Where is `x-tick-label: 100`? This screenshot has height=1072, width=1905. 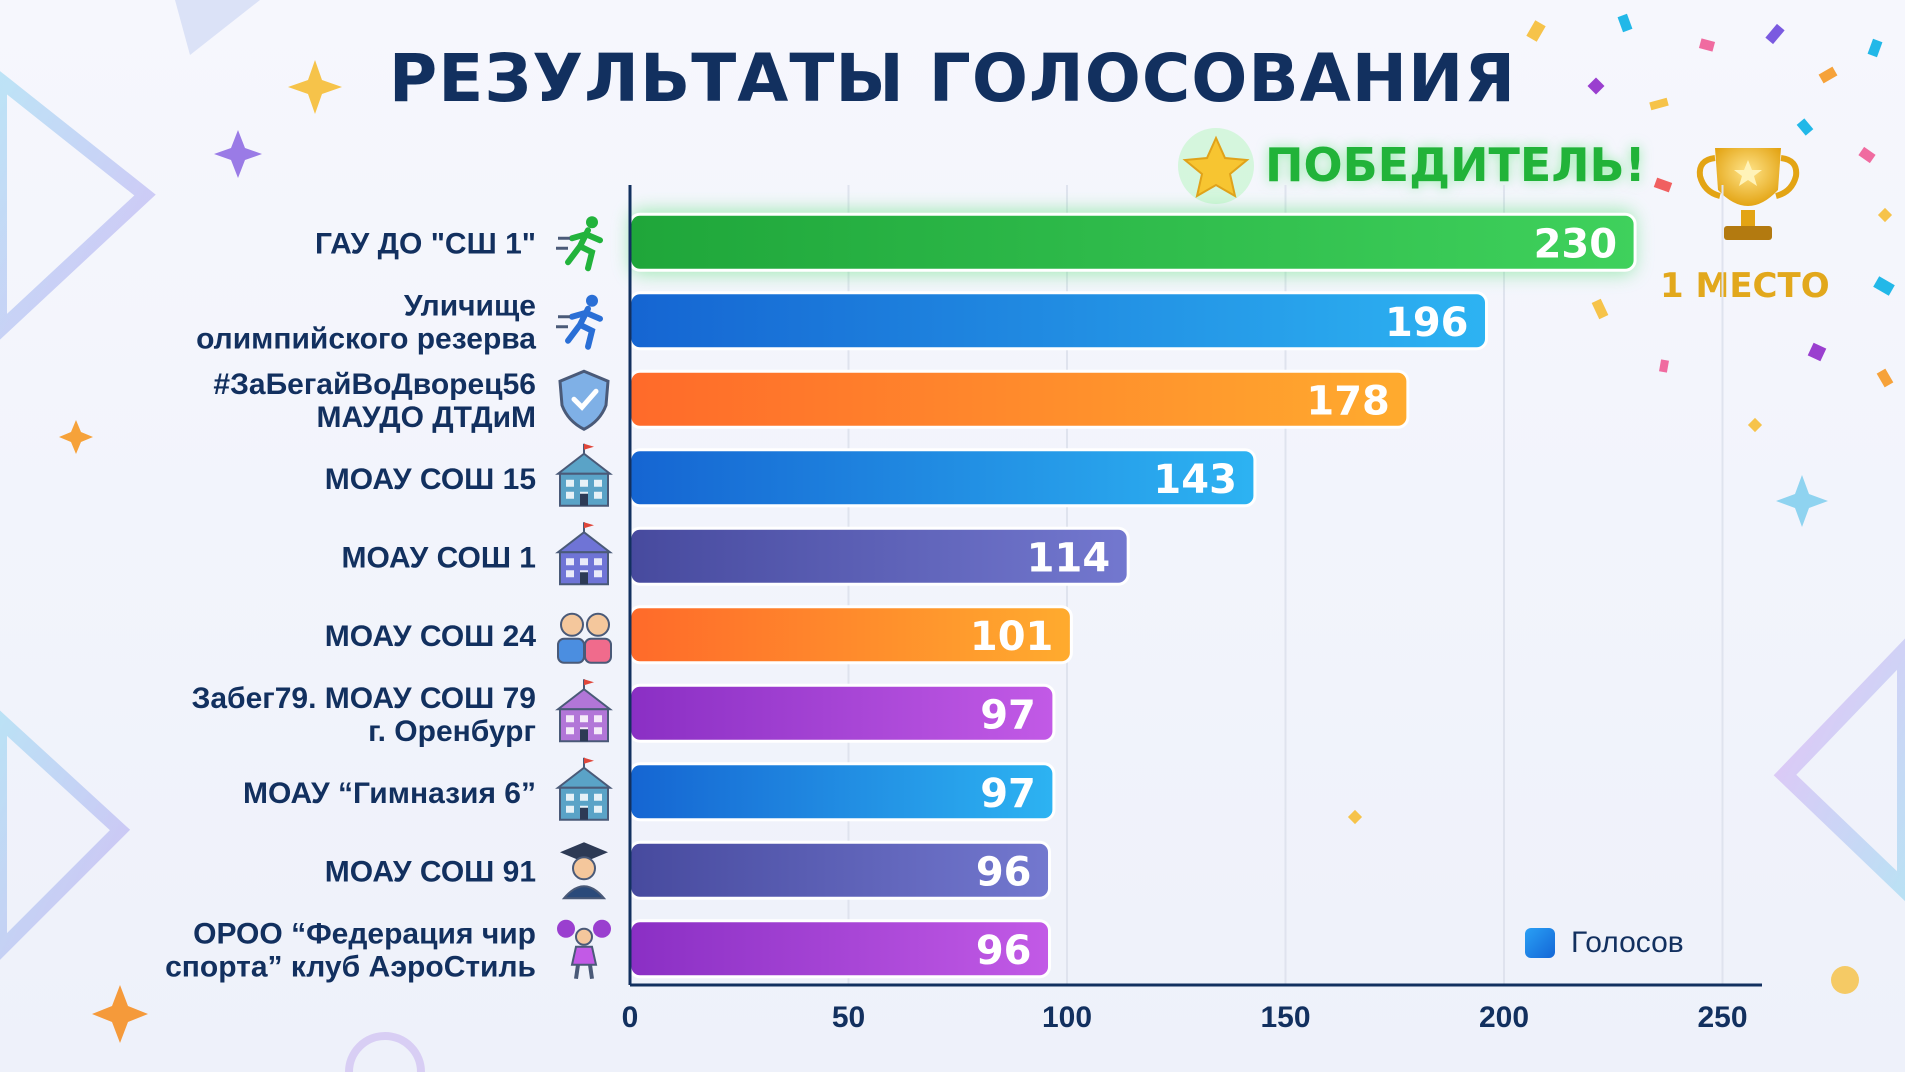
x-tick-label: 100 is located at coordinates (1067, 1017).